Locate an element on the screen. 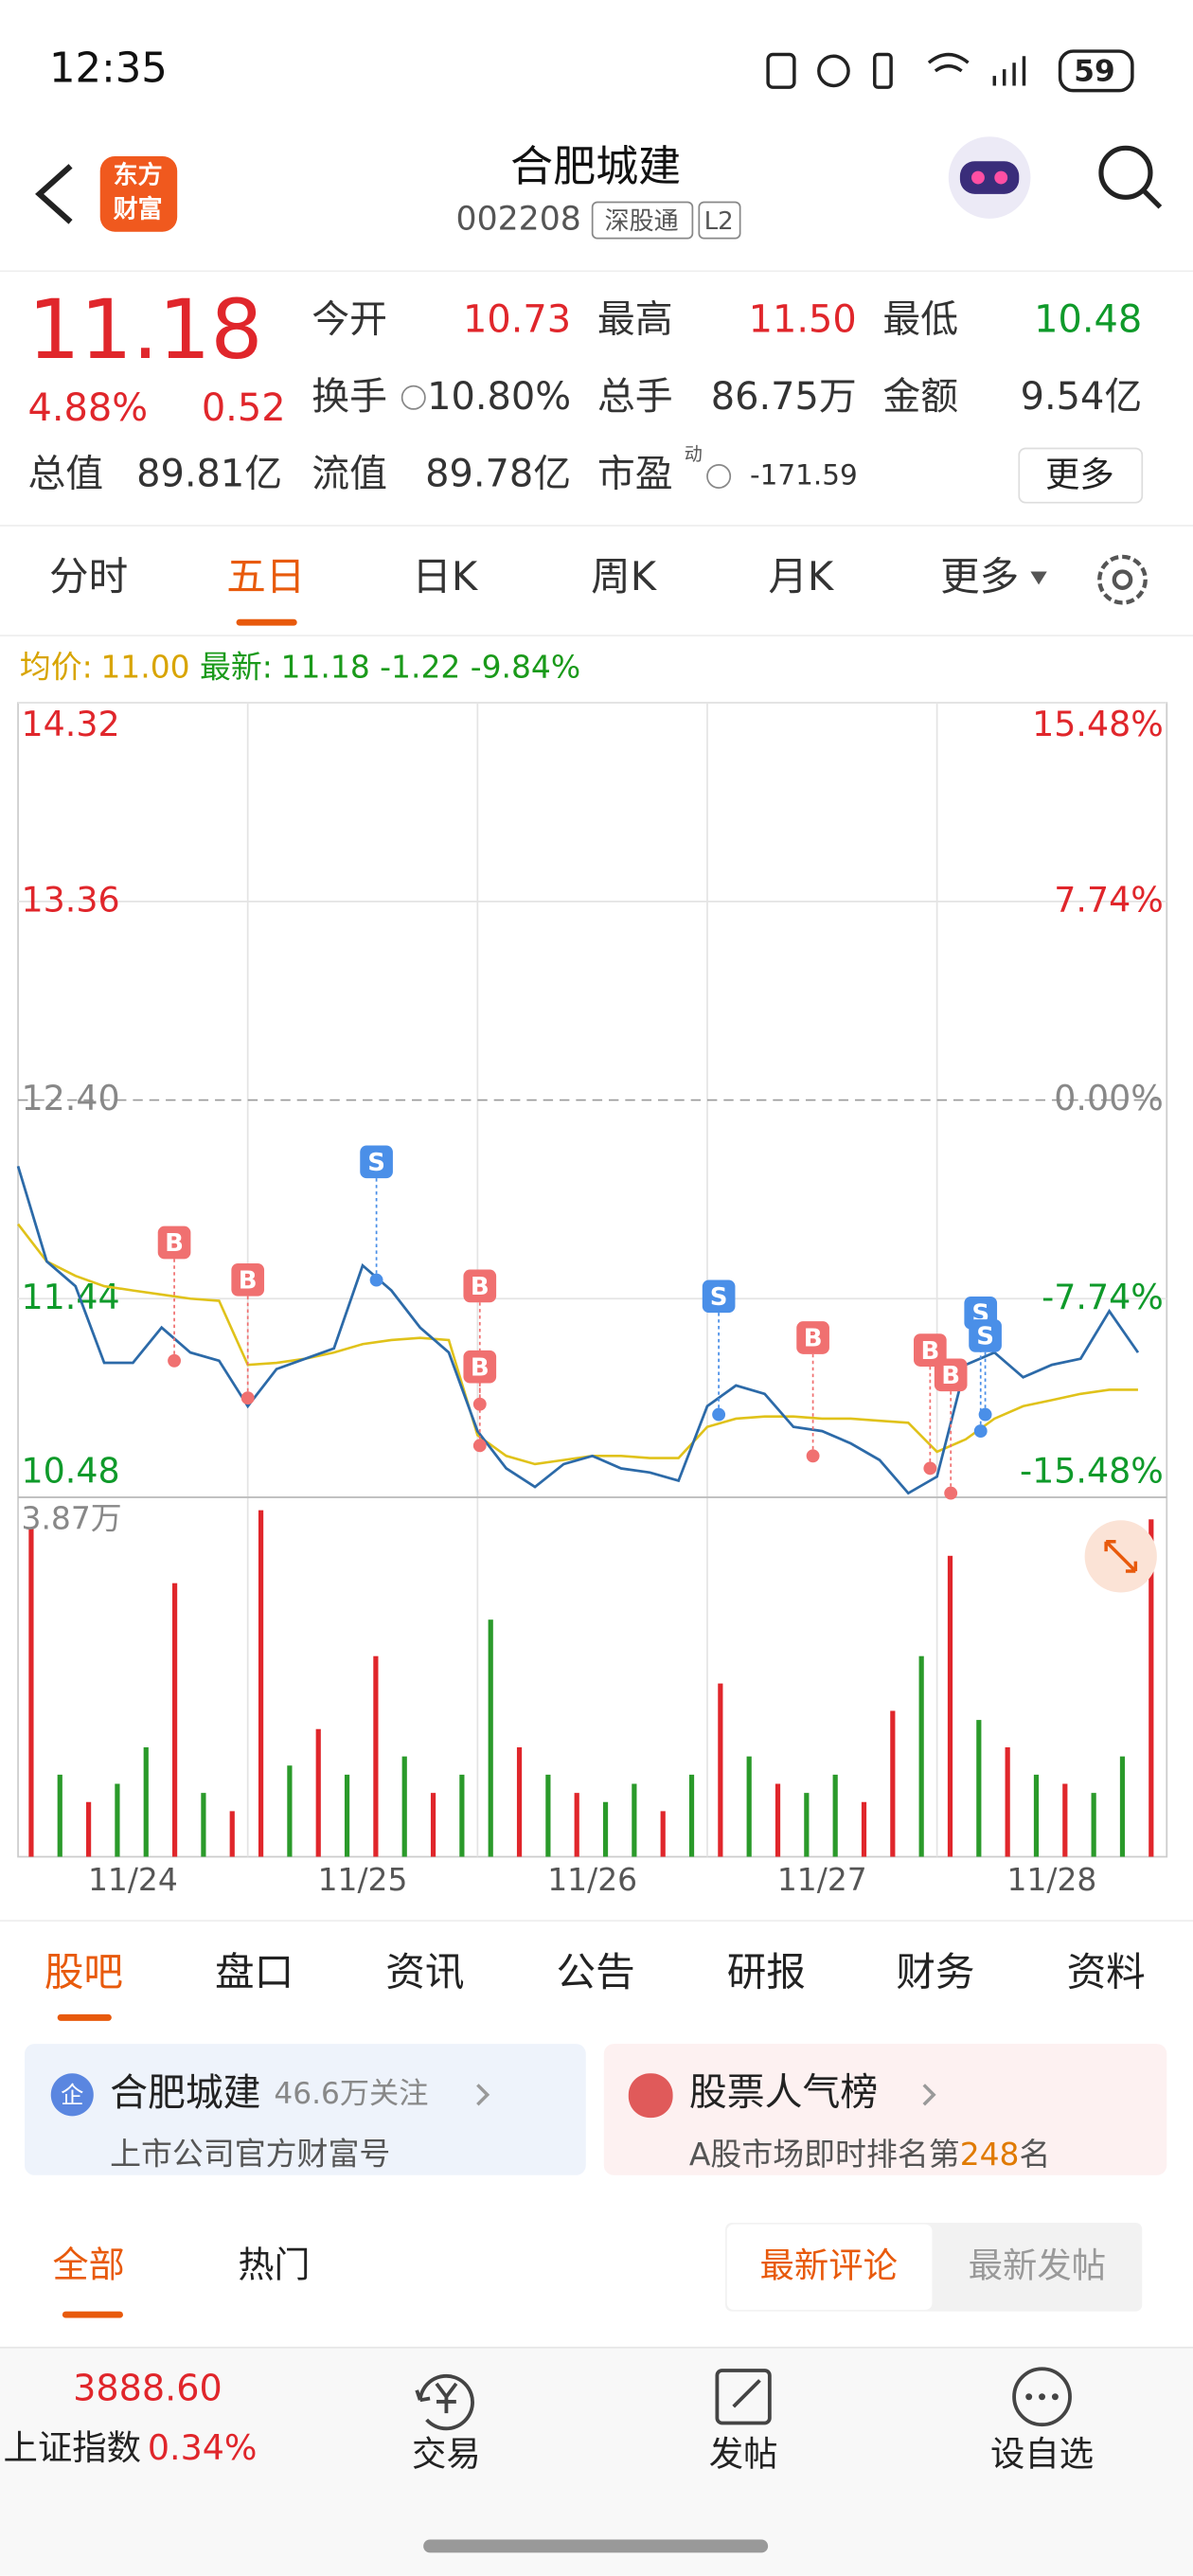 Image resolution: width=1193 pixels, height=2576 pixels. filter-tab: 热门 is located at coordinates (274, 2264).